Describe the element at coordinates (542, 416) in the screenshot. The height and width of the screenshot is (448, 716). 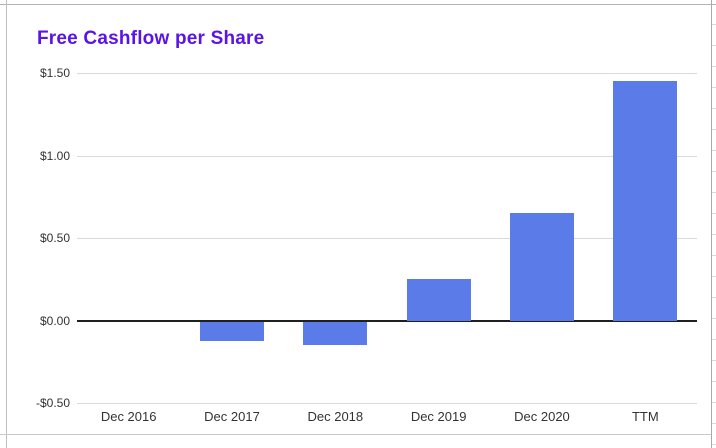
I see `x-tick-label: Dec 2020` at that location.